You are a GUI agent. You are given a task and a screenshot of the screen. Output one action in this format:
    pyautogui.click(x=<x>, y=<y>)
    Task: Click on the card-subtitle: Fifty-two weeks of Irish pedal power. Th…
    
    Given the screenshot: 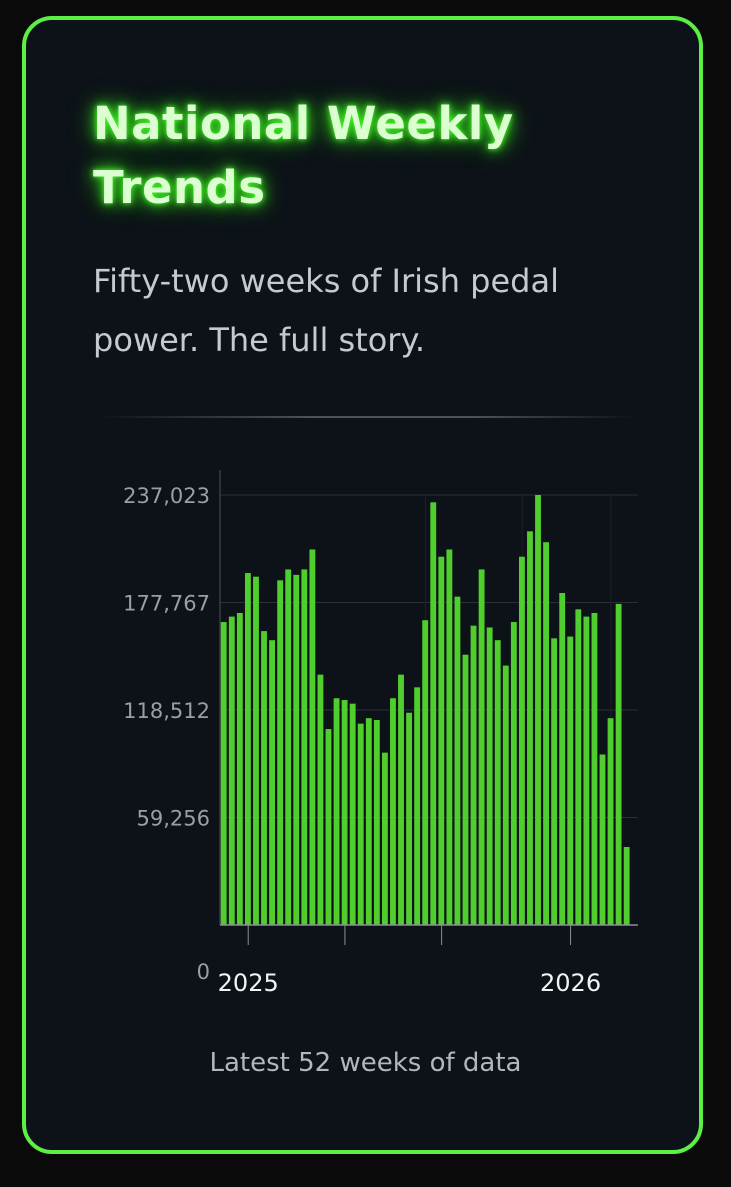 What is the action you would take?
    pyautogui.click(x=326, y=310)
    